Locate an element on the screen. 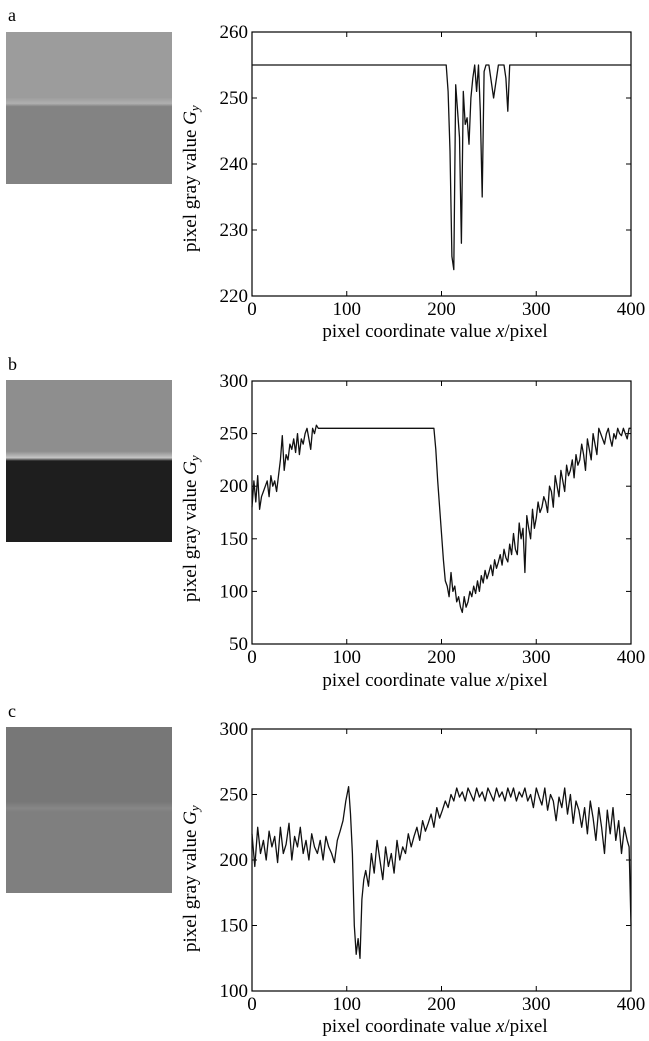 The width and height of the screenshot is (649, 1041). sample-image-a is located at coordinates (89, 108).